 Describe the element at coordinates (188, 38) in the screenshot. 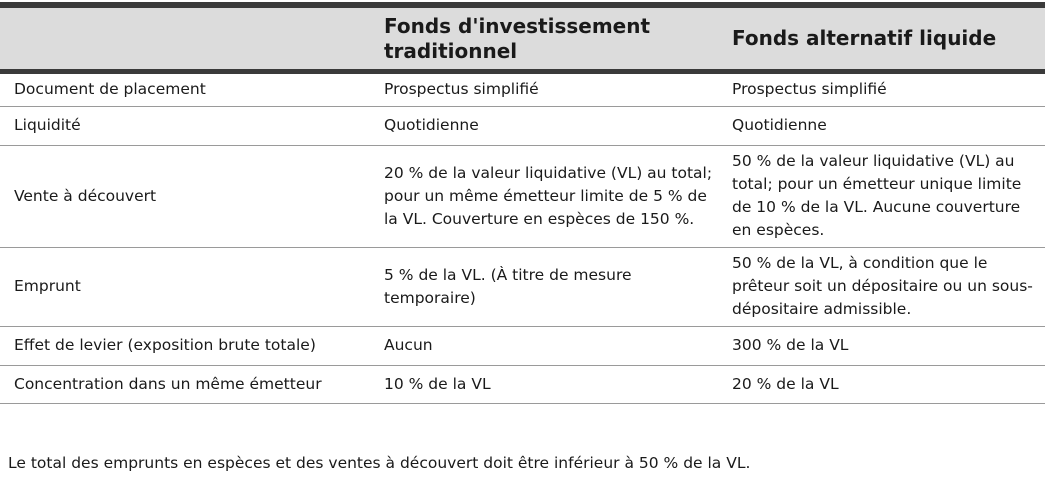

I see `header-label-column` at that location.